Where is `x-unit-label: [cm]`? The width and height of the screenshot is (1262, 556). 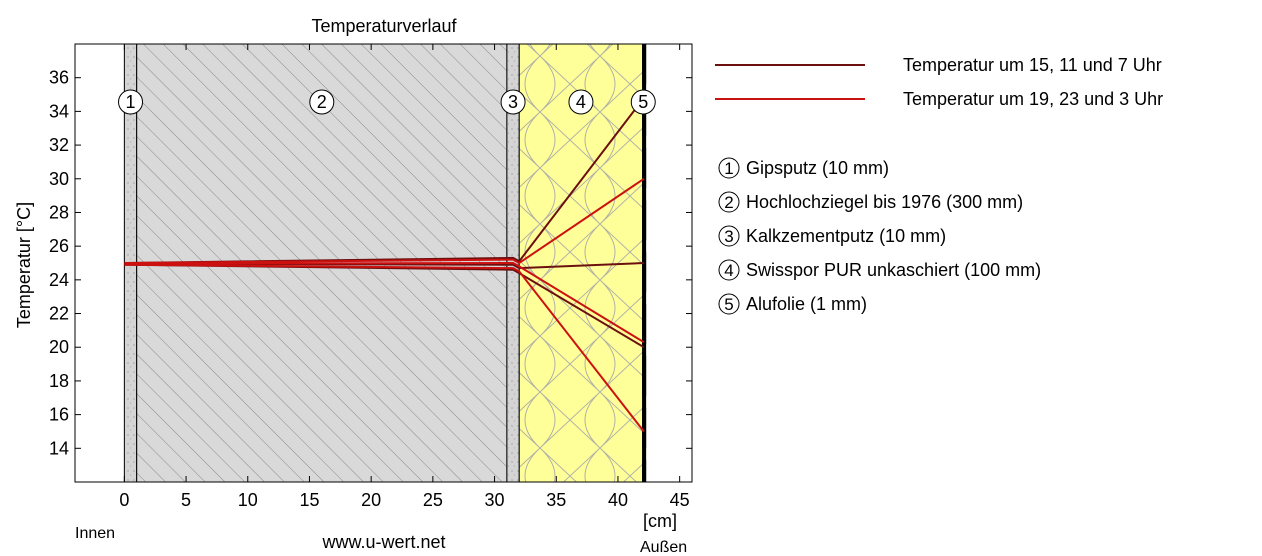
x-unit-label: [cm] is located at coordinates (660, 521).